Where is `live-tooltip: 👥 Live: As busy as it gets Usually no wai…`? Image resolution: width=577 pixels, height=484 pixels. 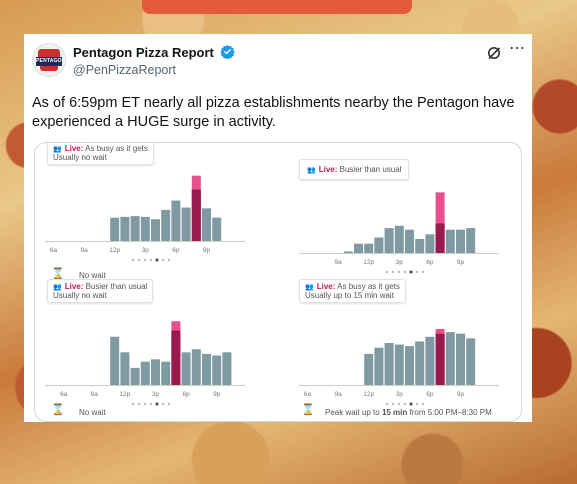 live-tooltip: 👥 Live: As busy as it gets Usually no wai… is located at coordinates (100, 154).